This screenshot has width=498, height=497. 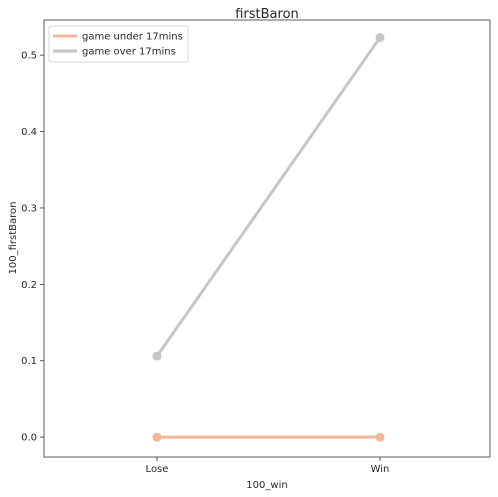 What do you see at coordinates (32, 247) in the screenshot?
I see `y-axis: 0.0 0.1 0.2 0.3 0.4 0.5` at bounding box center [32, 247].